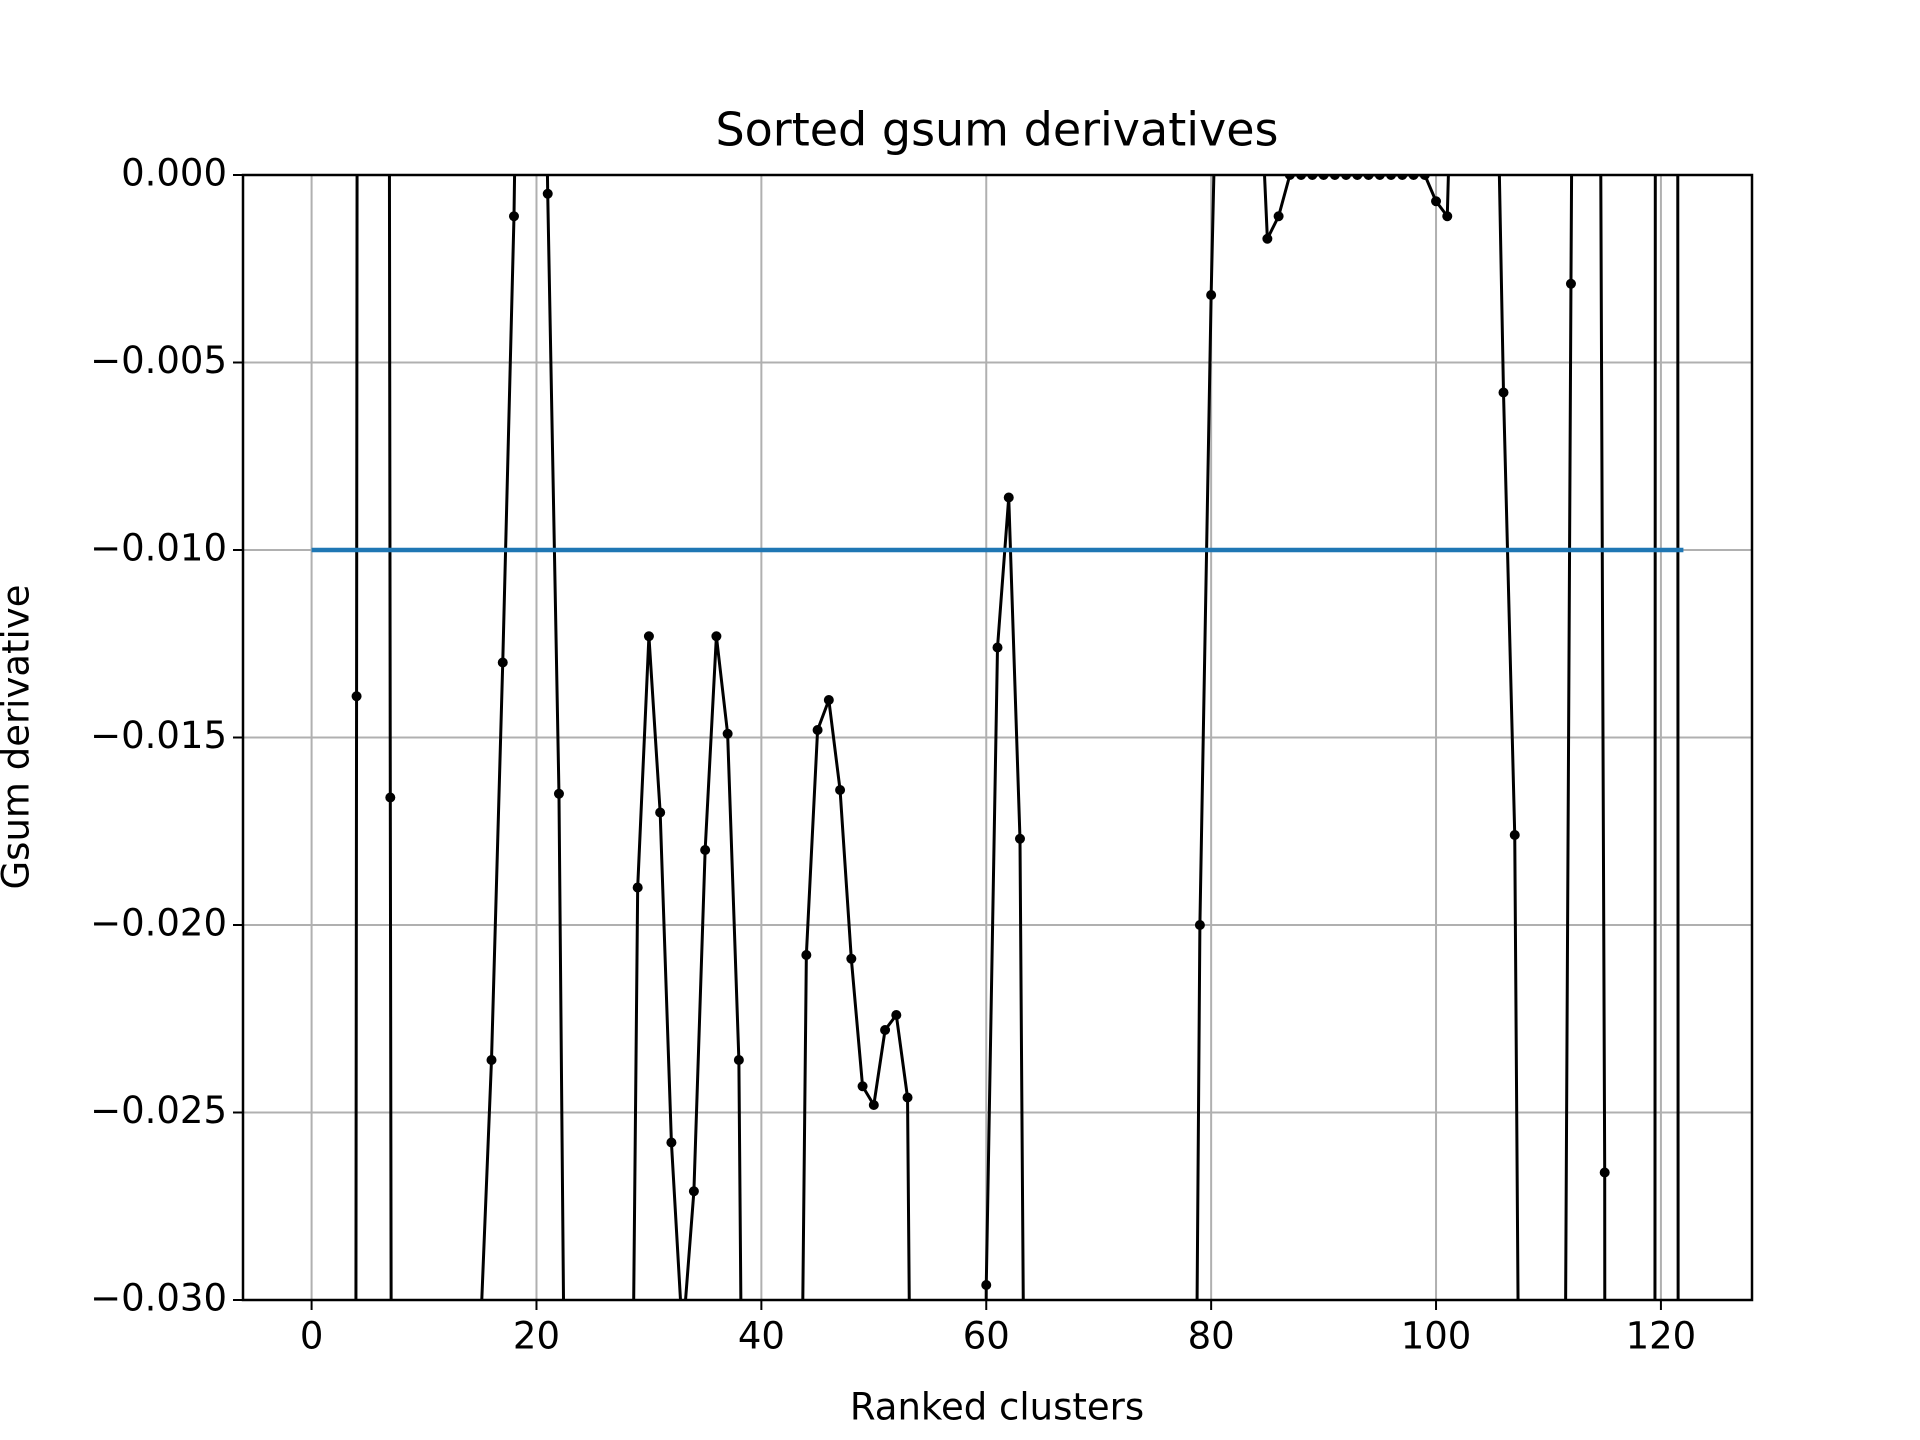  What do you see at coordinates (996, 130) in the screenshot?
I see `chart-title: Sorted gsum derivatives` at bounding box center [996, 130].